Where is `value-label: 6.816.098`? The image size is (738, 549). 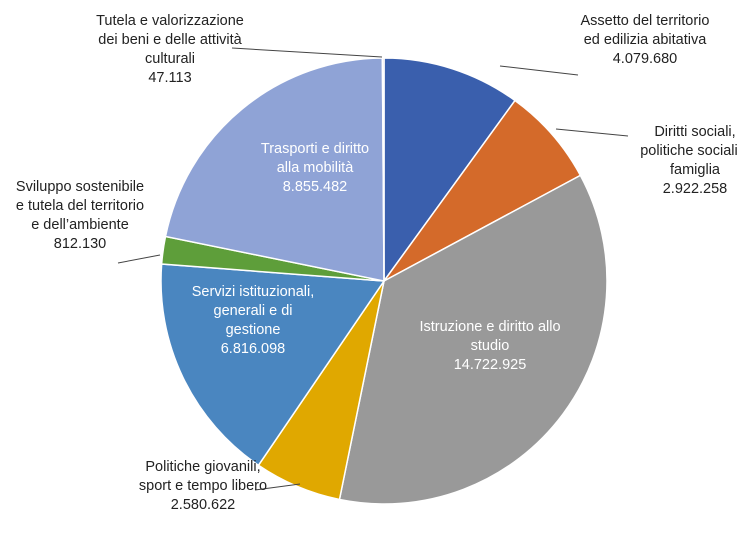 value-label: 6.816.098 is located at coordinates (253, 349).